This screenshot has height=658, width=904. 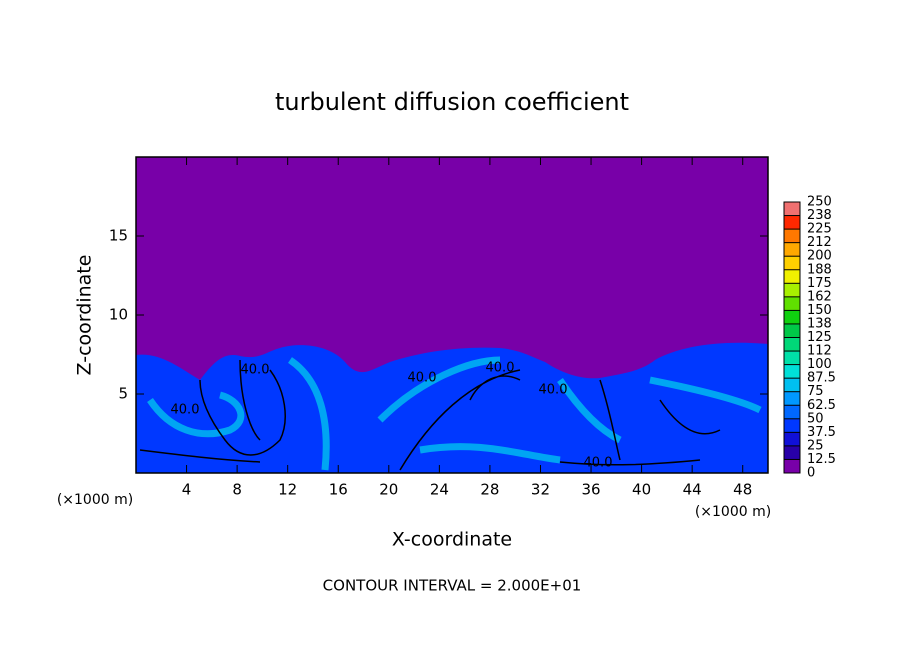 I want to click on y-tick-label: 5, so click(x=123, y=394).